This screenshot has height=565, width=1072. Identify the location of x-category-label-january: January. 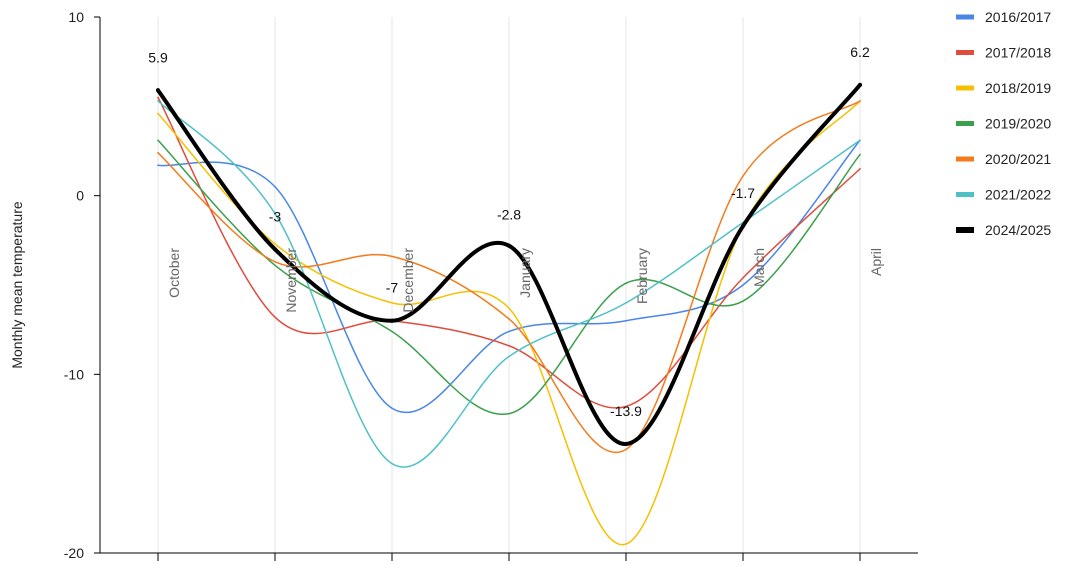
(525, 273).